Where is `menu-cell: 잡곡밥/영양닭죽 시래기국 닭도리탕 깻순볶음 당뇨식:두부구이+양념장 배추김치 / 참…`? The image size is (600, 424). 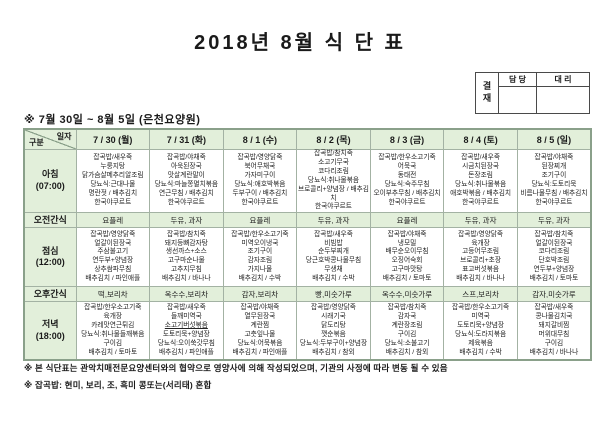
menu-cell: 잡곡밥/영양닭죽 시래기국 닭도리탕 깻순볶음 당뇨식:두부구이+양념장 배추김치 / 참… is located at coordinates (333, 331).